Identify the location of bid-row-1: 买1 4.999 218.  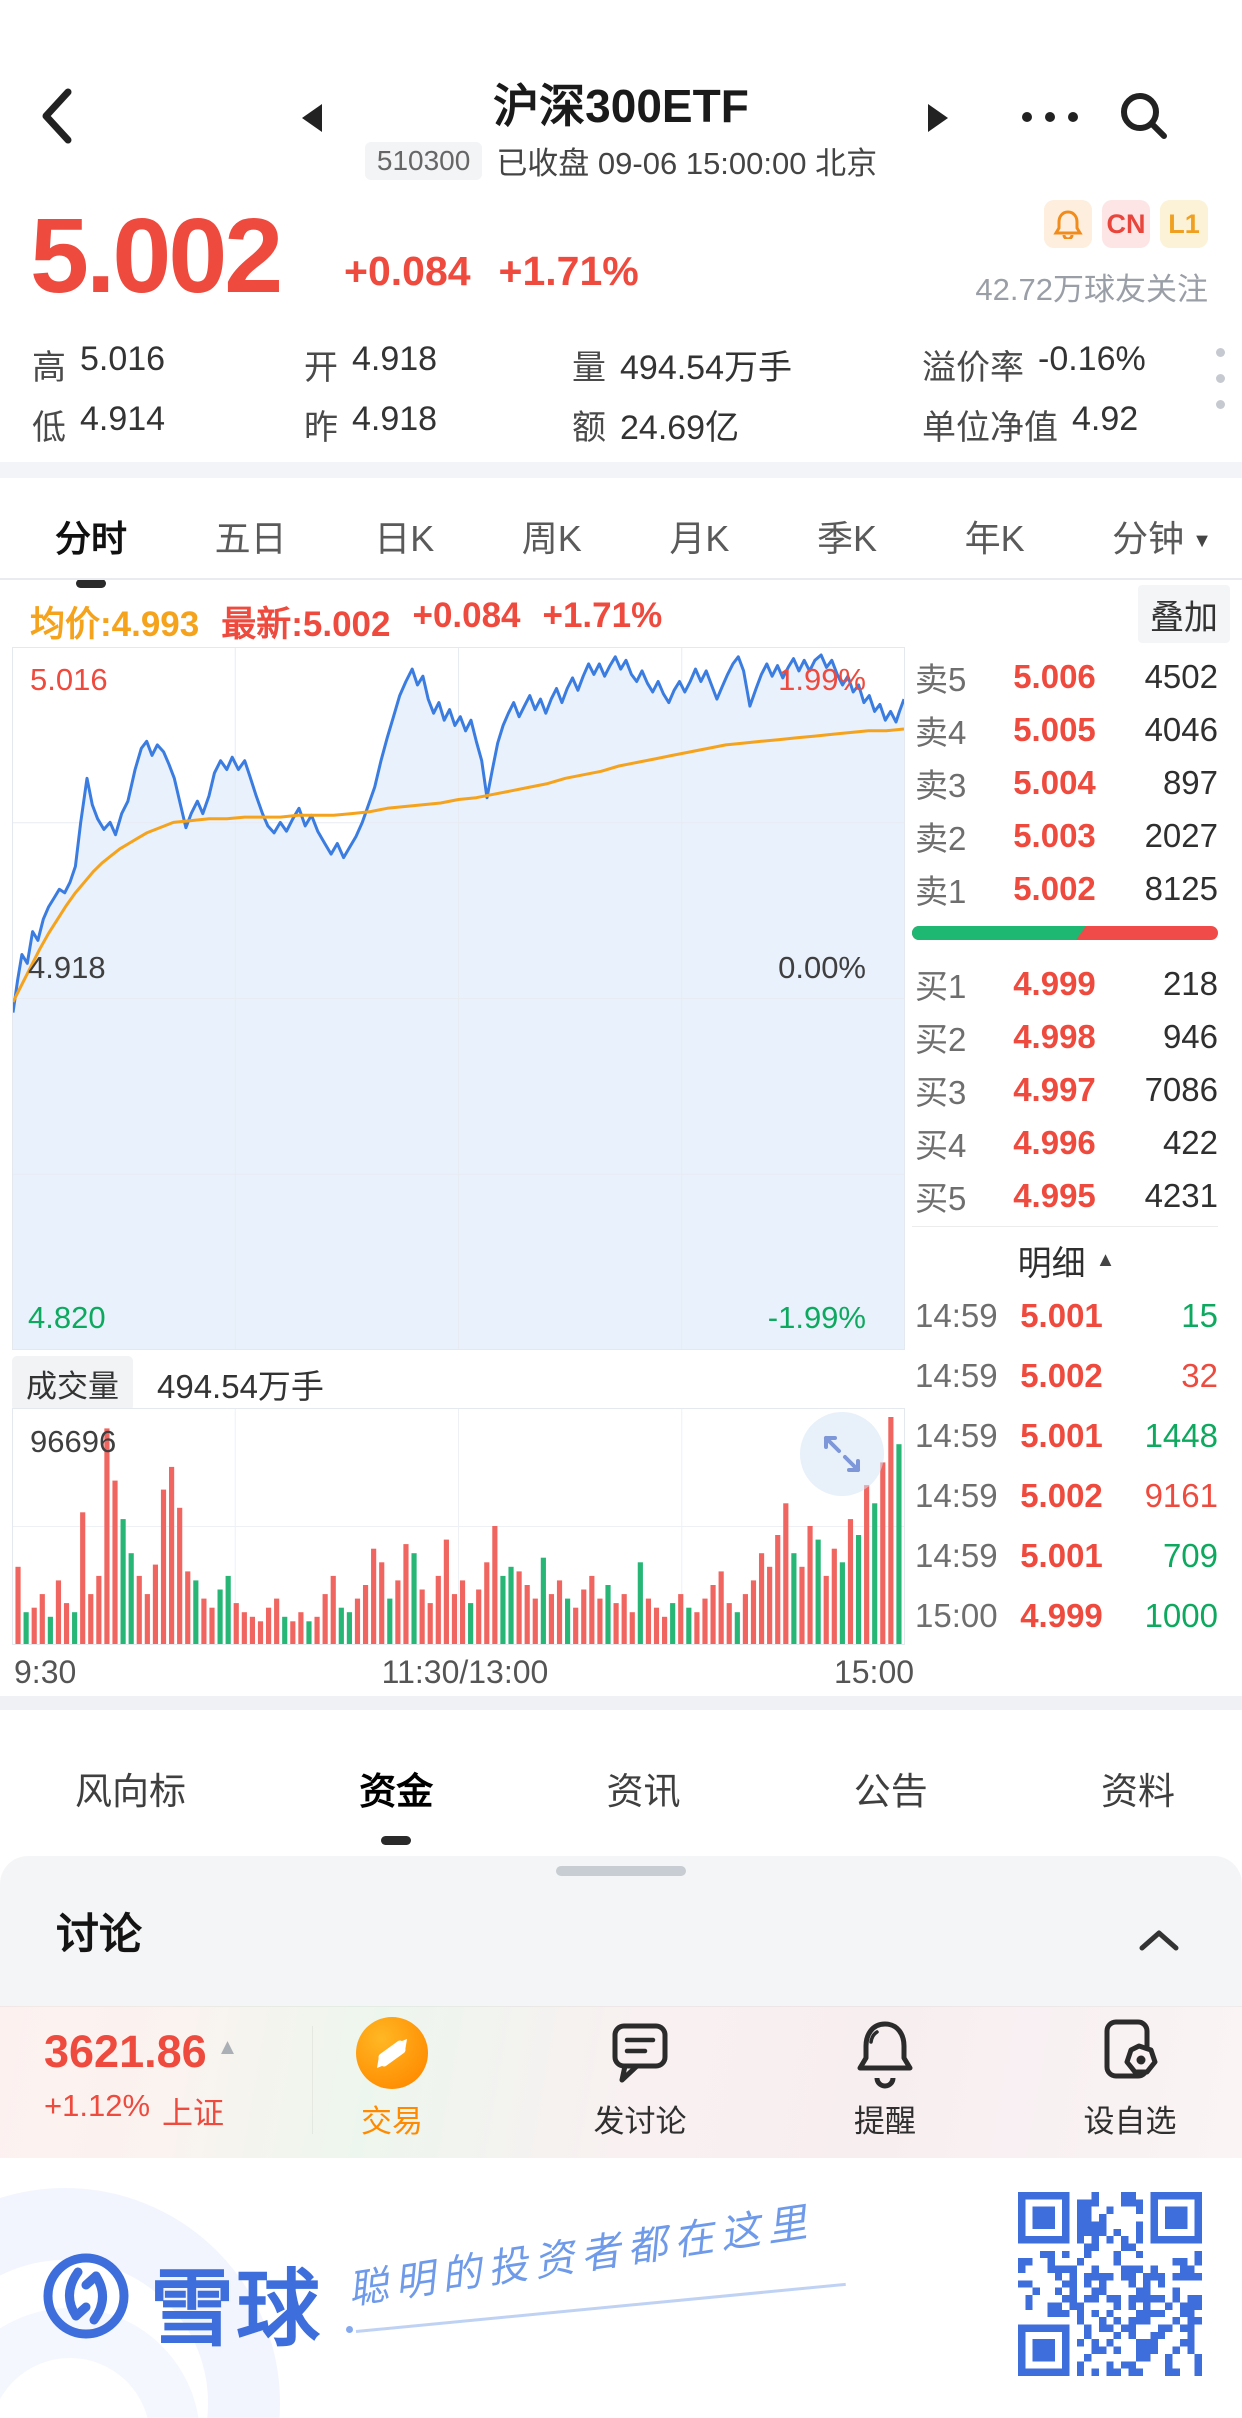
(1066, 984).